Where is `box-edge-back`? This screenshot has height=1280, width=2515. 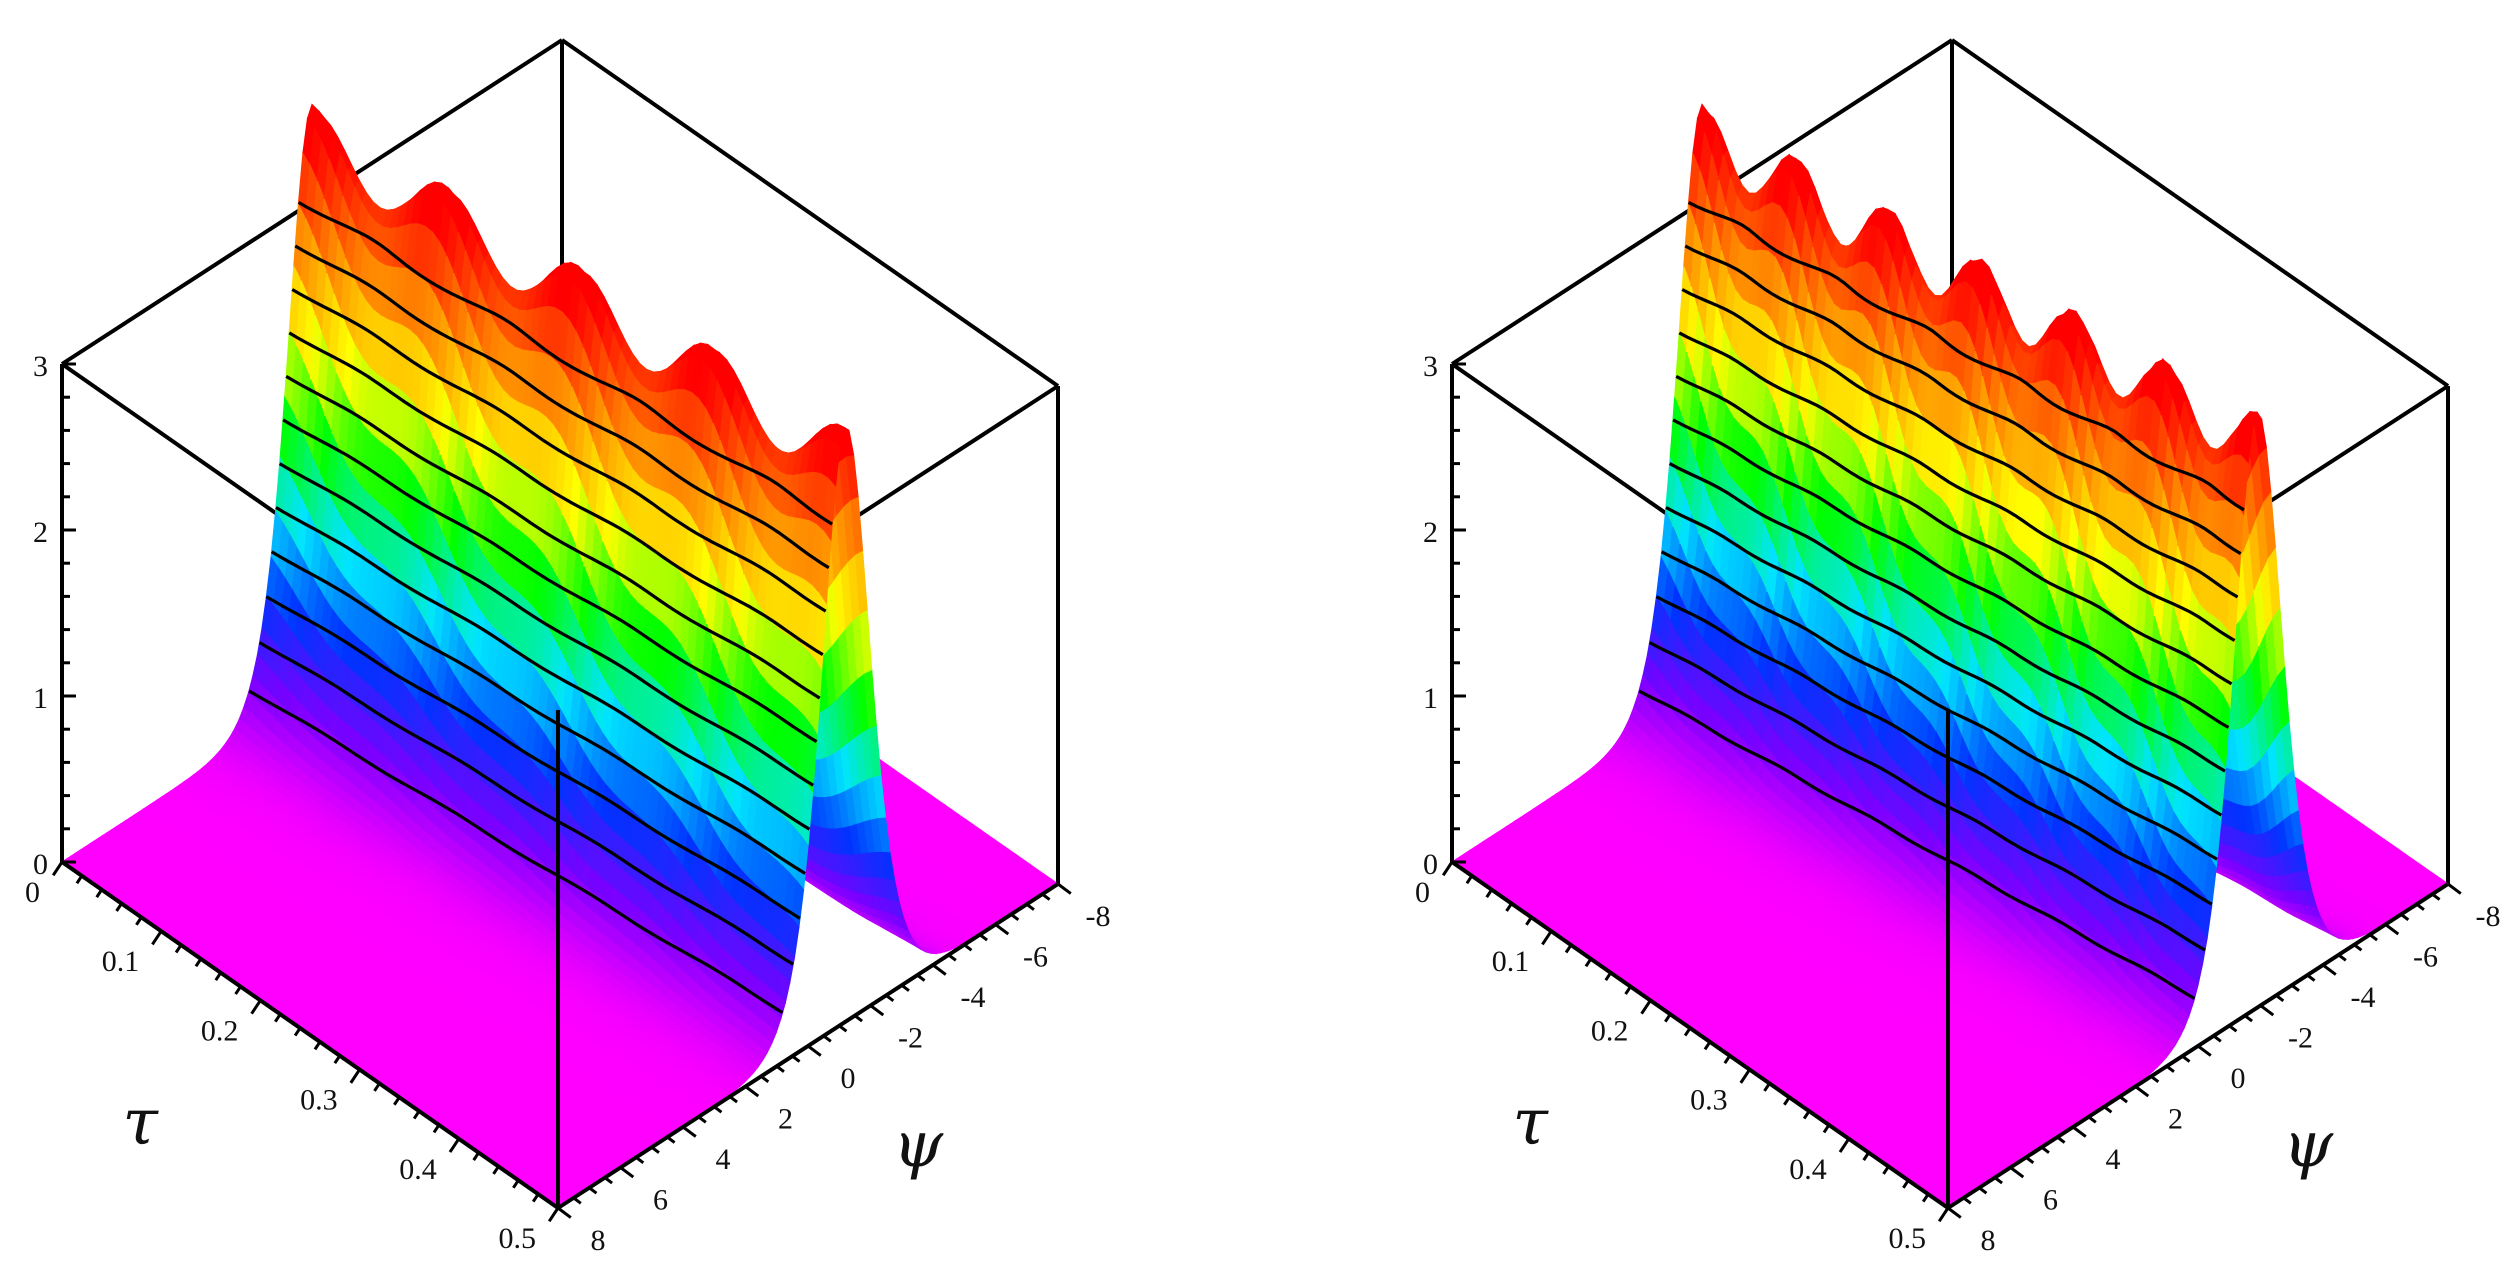 box-edge-back is located at coordinates (810, 213).